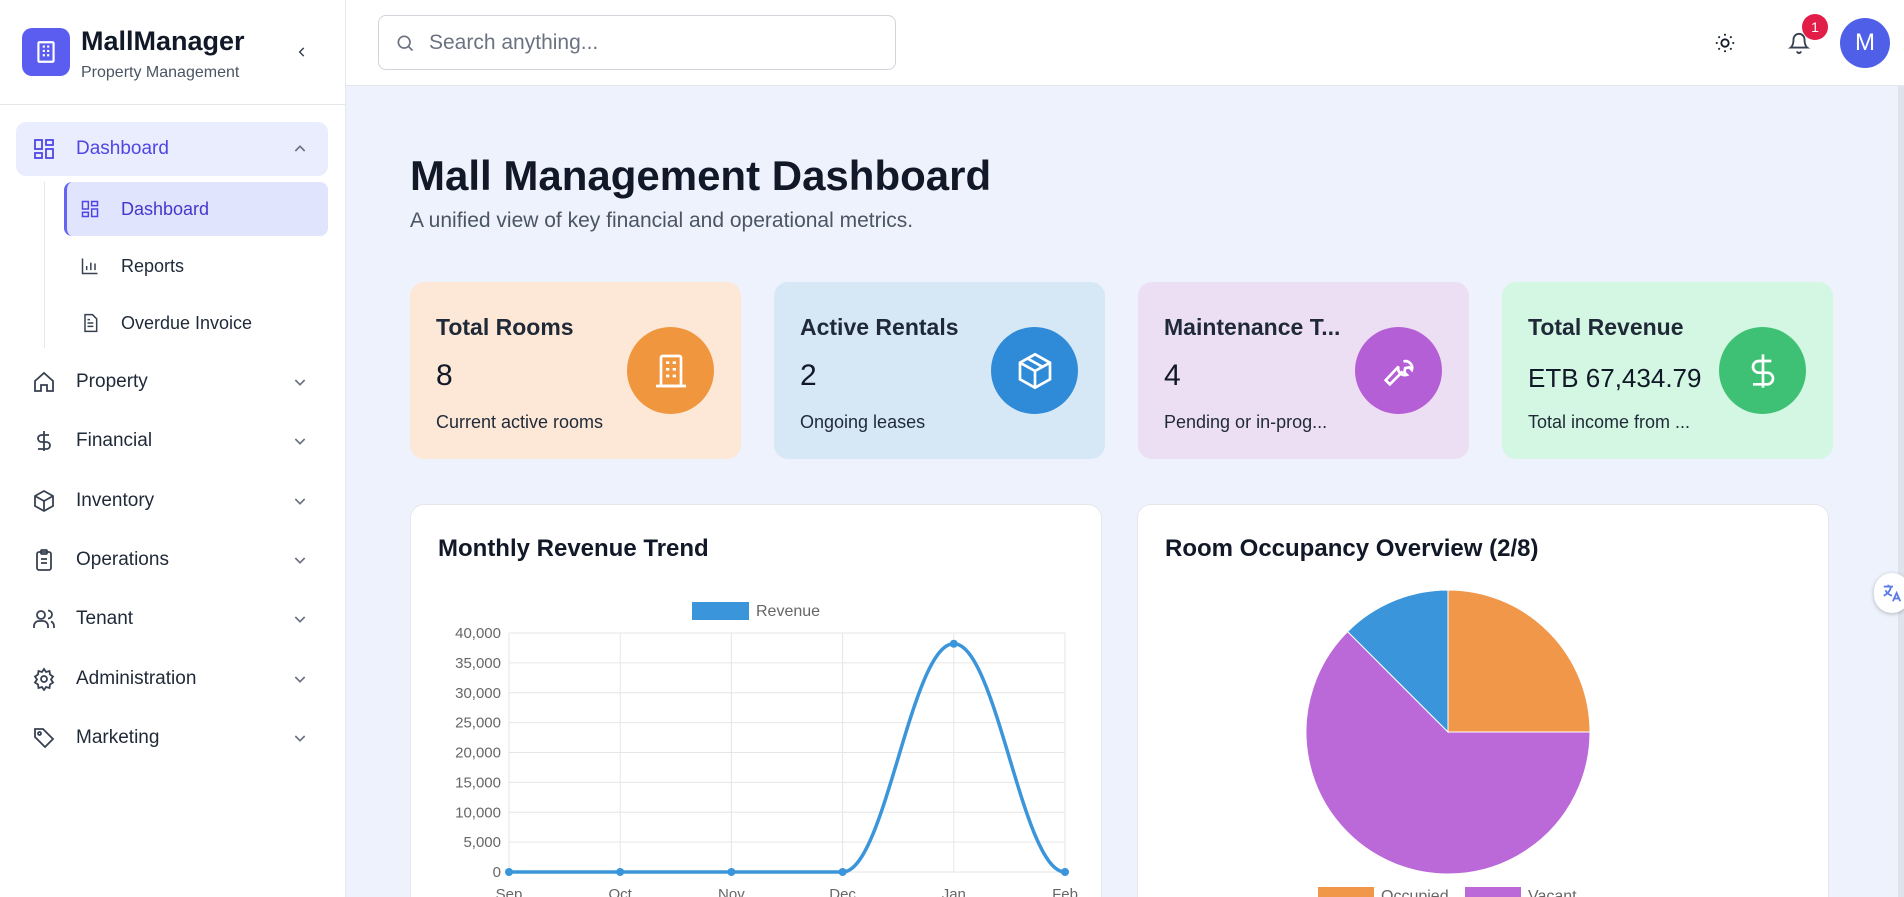 This screenshot has height=897, width=1904. Describe the element at coordinates (954, 891) in the screenshot. I see `x-tick-label: Jan` at that location.